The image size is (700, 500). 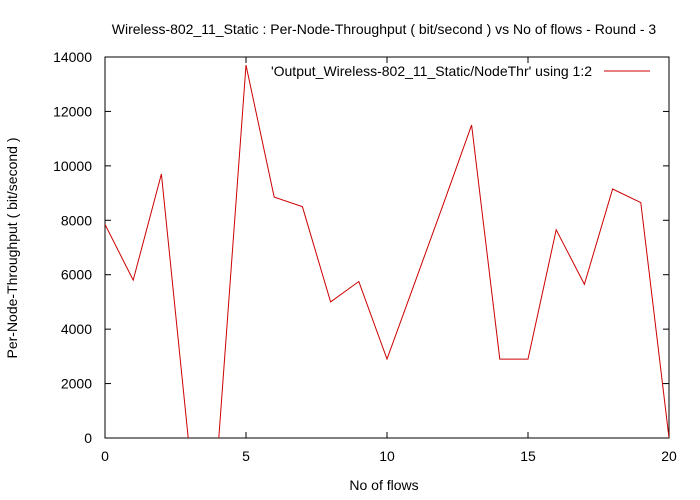 What do you see at coordinates (72, 57) in the screenshot?
I see `y-tick-label: 14000` at bounding box center [72, 57].